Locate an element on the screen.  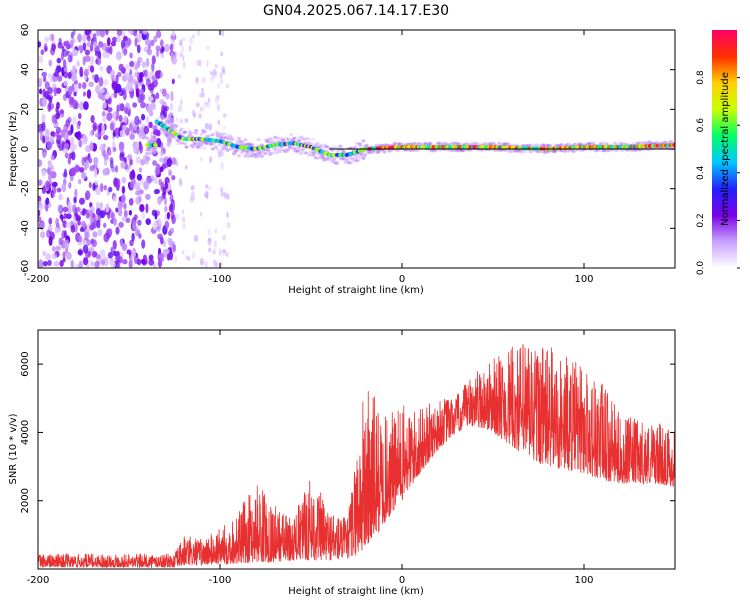
colorbar-tick-label: 0.0 is located at coordinates (701, 268).